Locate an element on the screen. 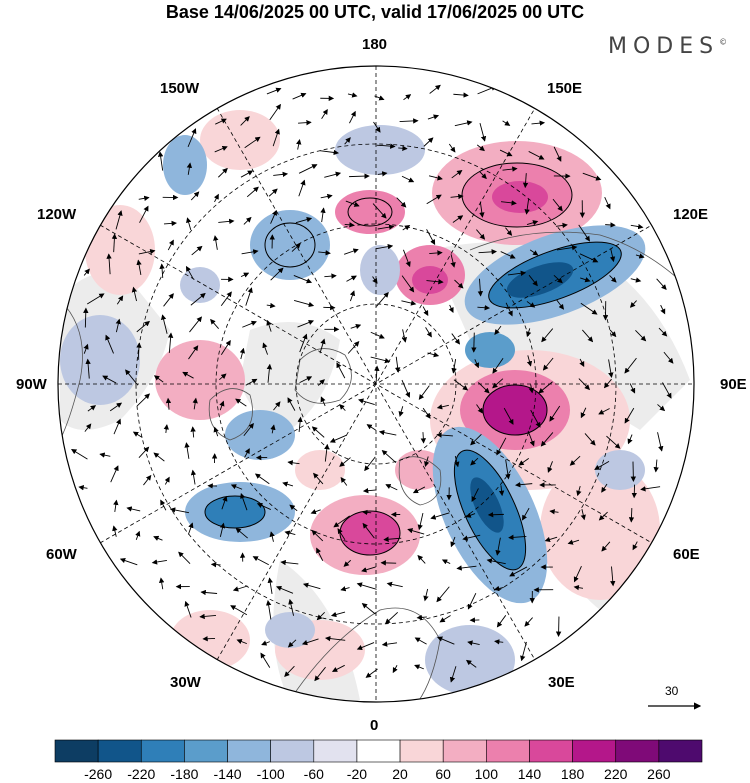  lon-label-180: 180 is located at coordinates (375, 44).